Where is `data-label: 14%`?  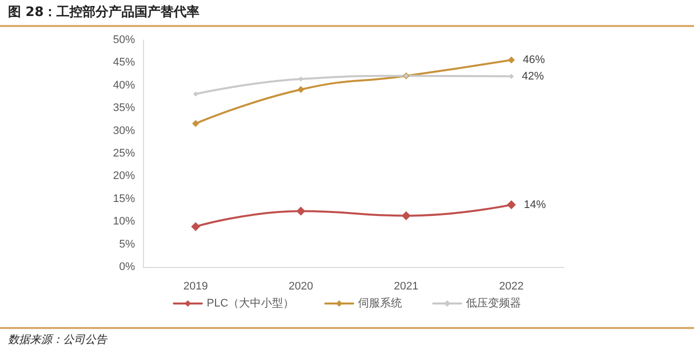
data-label: 14% is located at coordinates (535, 204).